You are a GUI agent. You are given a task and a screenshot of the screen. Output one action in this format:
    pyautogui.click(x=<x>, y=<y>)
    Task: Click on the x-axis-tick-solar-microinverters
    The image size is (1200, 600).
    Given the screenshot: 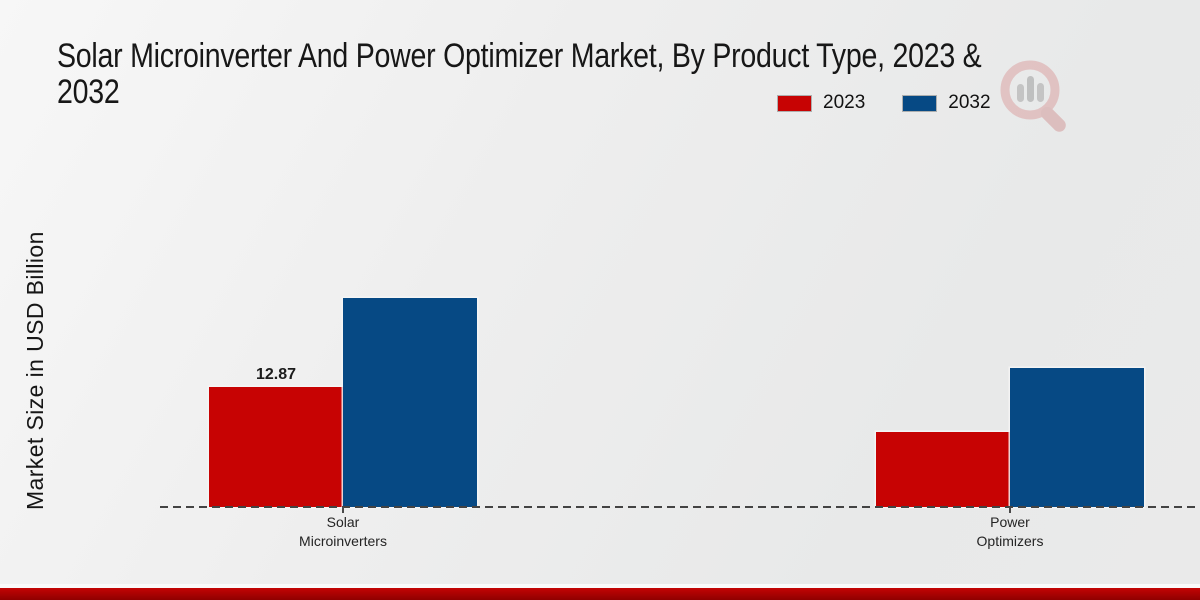 What is the action you would take?
    pyautogui.click(x=343, y=510)
    